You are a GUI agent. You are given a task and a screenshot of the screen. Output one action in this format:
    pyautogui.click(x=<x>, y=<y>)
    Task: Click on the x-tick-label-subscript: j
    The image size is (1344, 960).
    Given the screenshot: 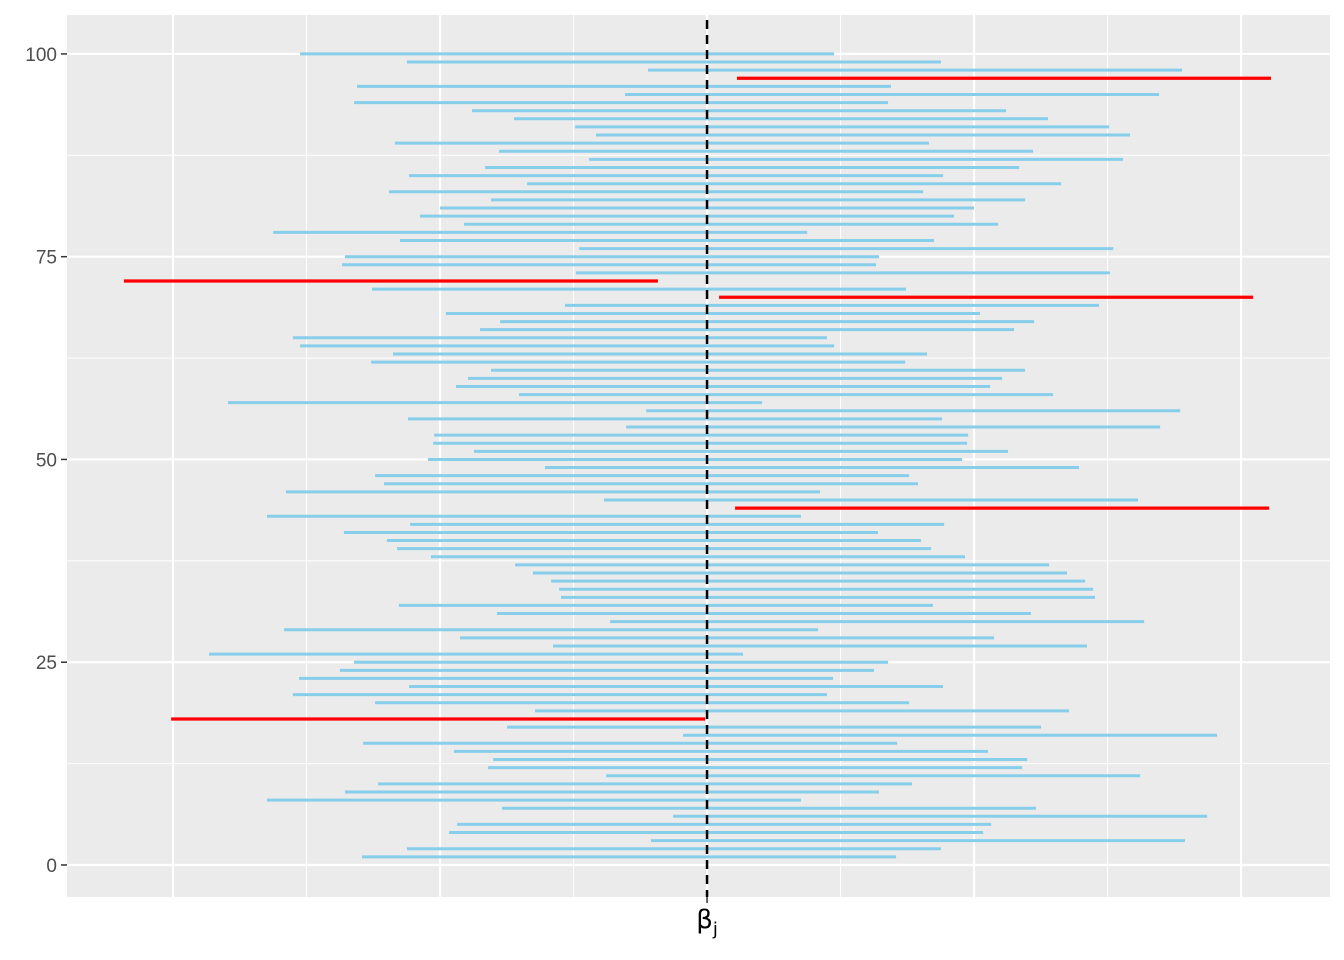 What is the action you would take?
    pyautogui.click(x=715, y=929)
    